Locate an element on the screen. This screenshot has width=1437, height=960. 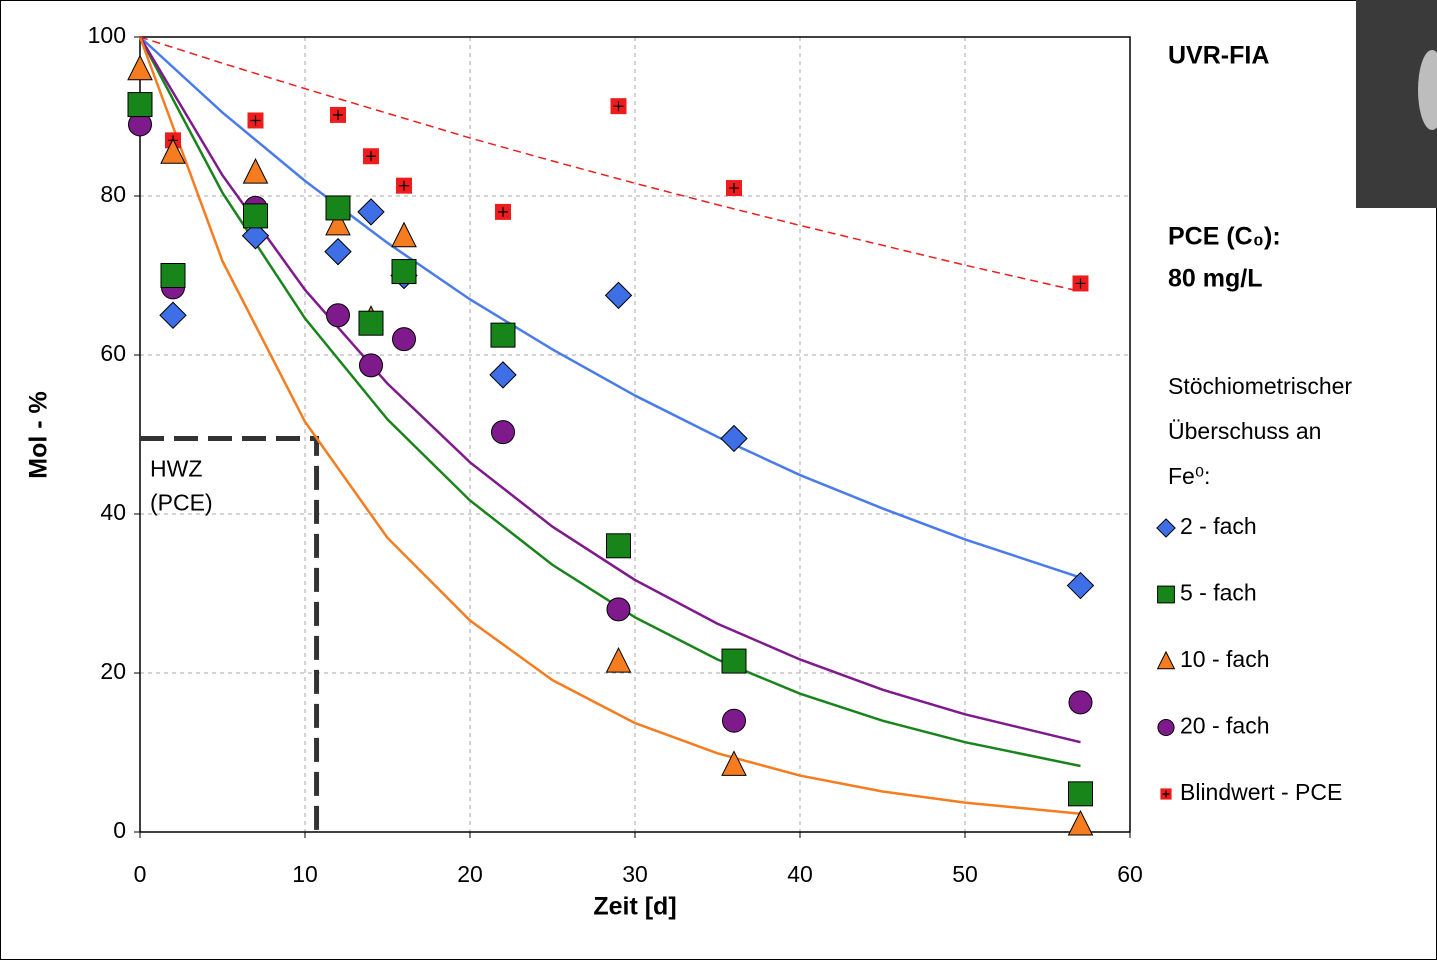
x-tick-label: 20 is located at coordinates (470, 874).